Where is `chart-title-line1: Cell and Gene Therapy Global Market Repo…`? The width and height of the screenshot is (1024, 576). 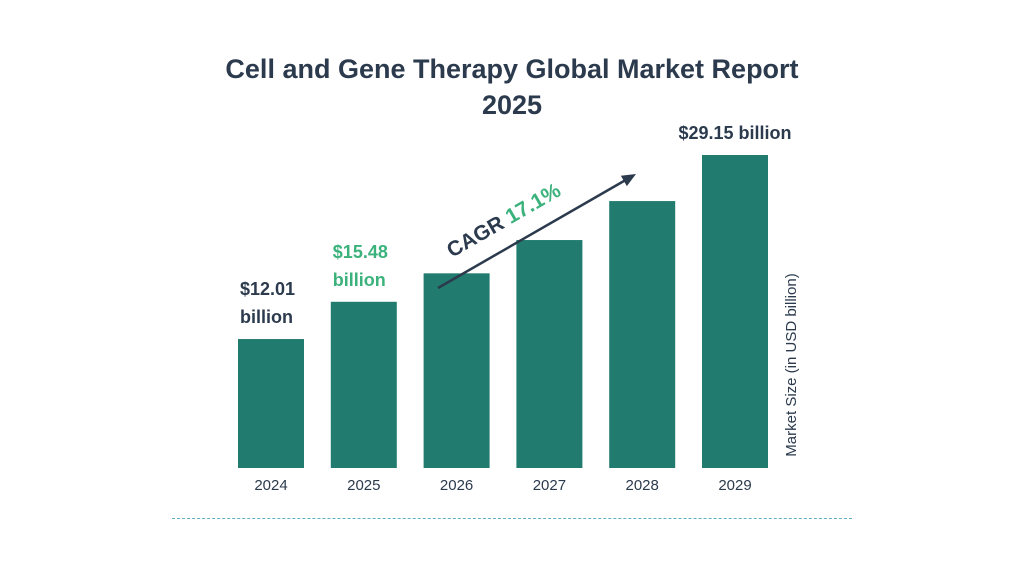
chart-title-line1: Cell and Gene Therapy Global Market Repo… is located at coordinates (512, 69).